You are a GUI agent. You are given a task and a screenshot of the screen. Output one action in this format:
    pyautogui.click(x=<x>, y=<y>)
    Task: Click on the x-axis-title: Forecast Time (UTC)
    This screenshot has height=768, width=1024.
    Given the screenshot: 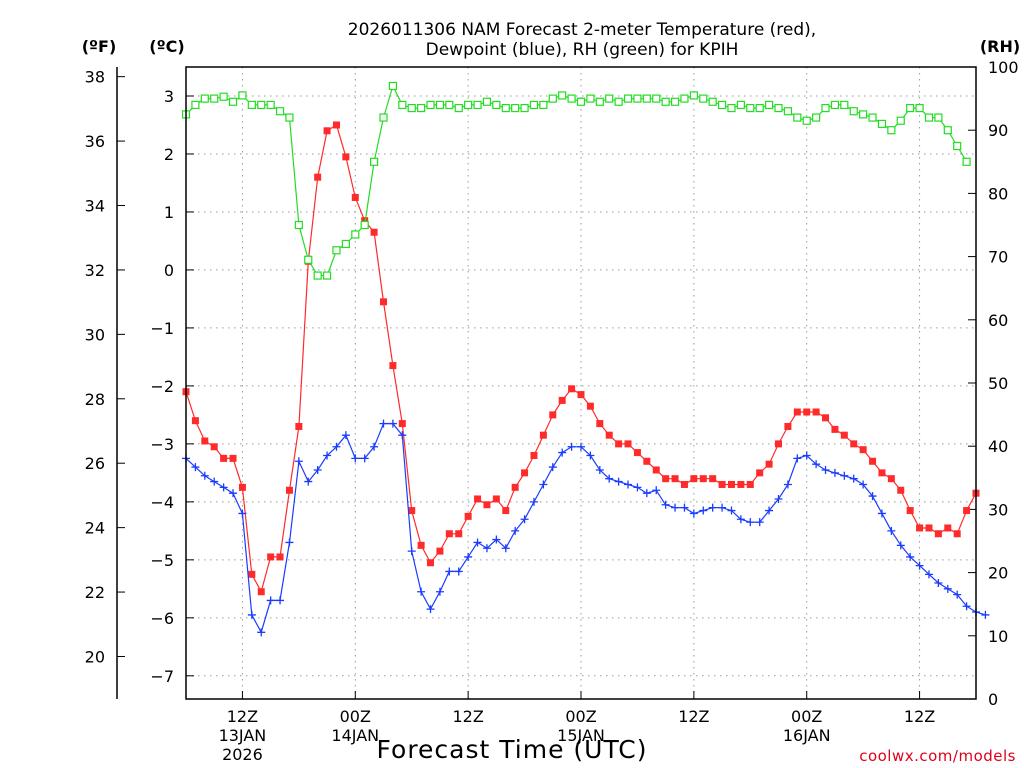 What is the action you would take?
    pyautogui.click(x=512, y=749)
    